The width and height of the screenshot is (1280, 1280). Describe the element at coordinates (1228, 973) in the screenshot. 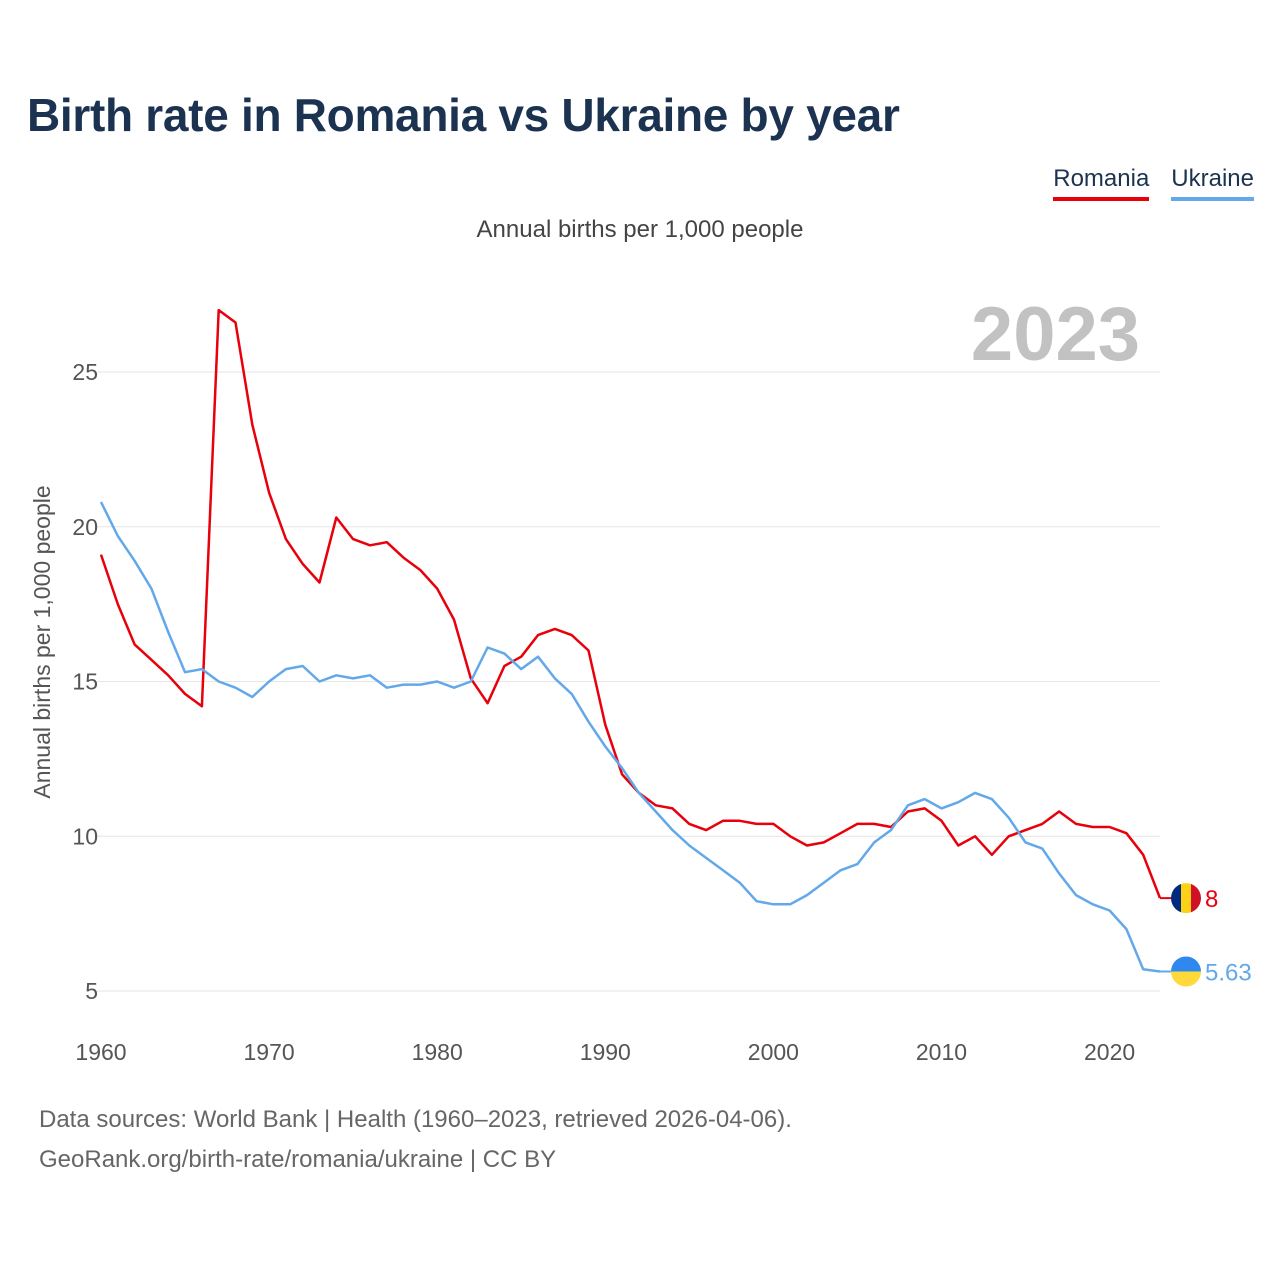

I see `endpoint-value-label: 5.63` at that location.